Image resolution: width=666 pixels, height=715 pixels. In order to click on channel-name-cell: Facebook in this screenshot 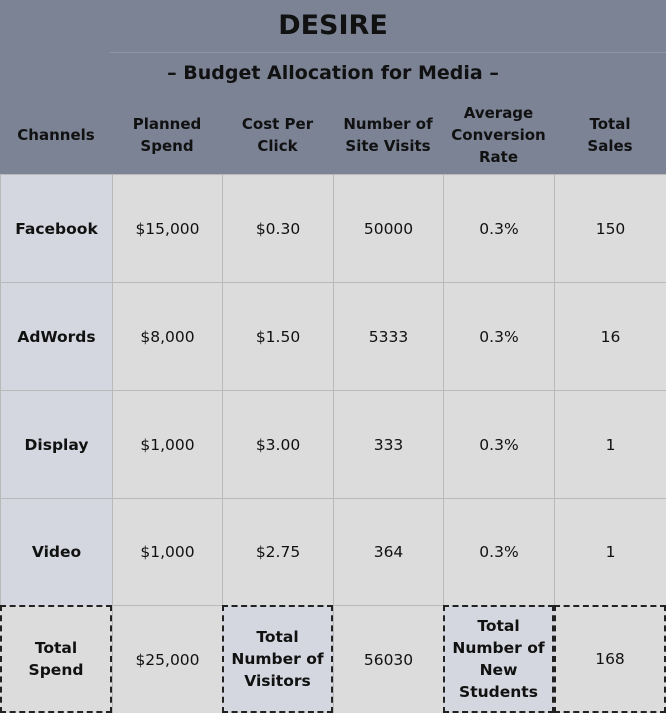, I will do `click(56, 228)`.